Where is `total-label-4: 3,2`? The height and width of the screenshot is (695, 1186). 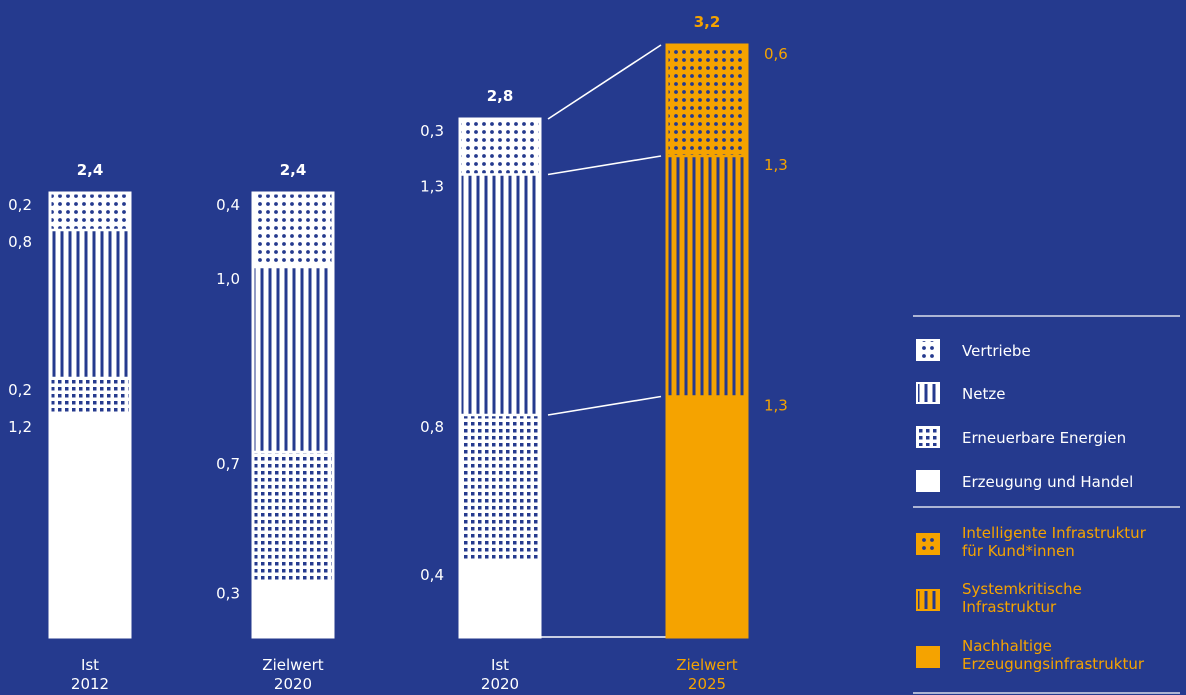
total-label-4: 3,2 is located at coordinates (707, 22).